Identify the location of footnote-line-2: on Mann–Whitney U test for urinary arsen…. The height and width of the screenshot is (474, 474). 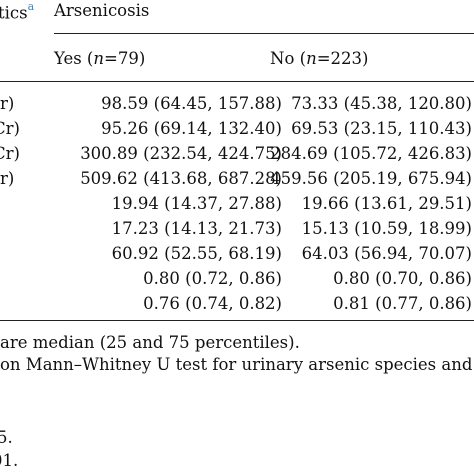
(236, 364).